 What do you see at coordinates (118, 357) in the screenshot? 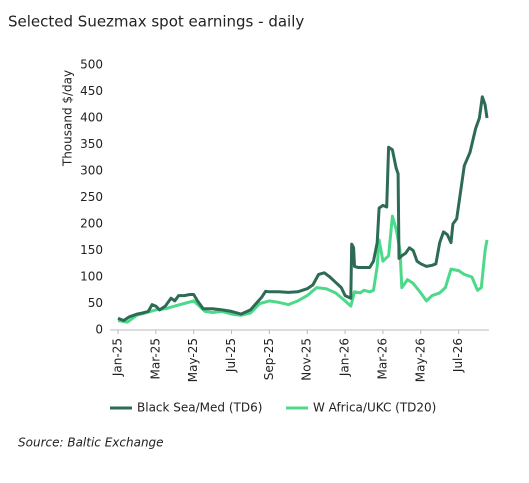
I see `x-tick-label: Jan-25` at bounding box center [118, 357].